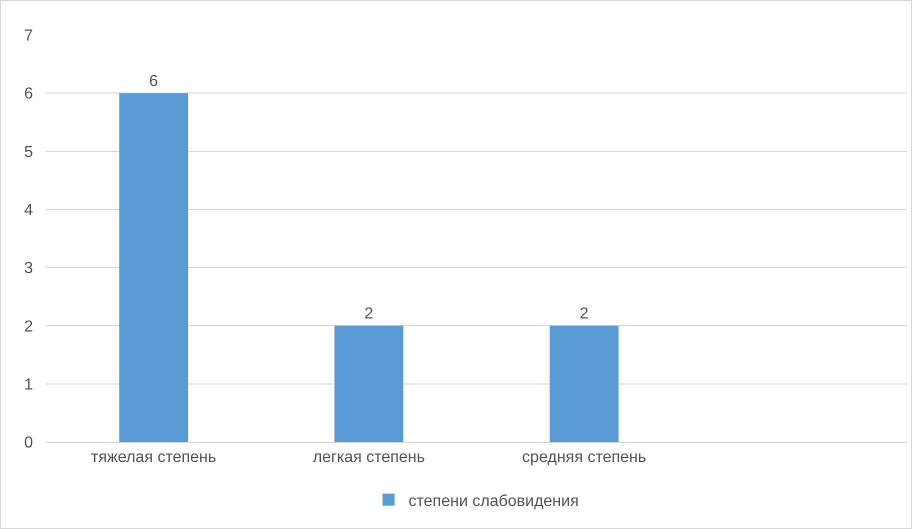  Describe the element at coordinates (29, 152) in the screenshot. I see `y-tick-label: 5` at that location.